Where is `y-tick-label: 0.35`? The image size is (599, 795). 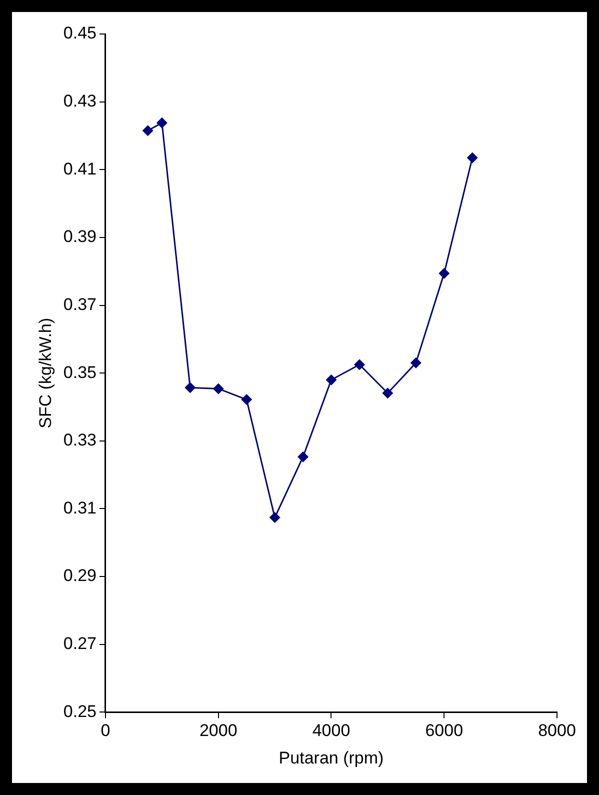 y-tick-label: 0.35 is located at coordinates (79, 372).